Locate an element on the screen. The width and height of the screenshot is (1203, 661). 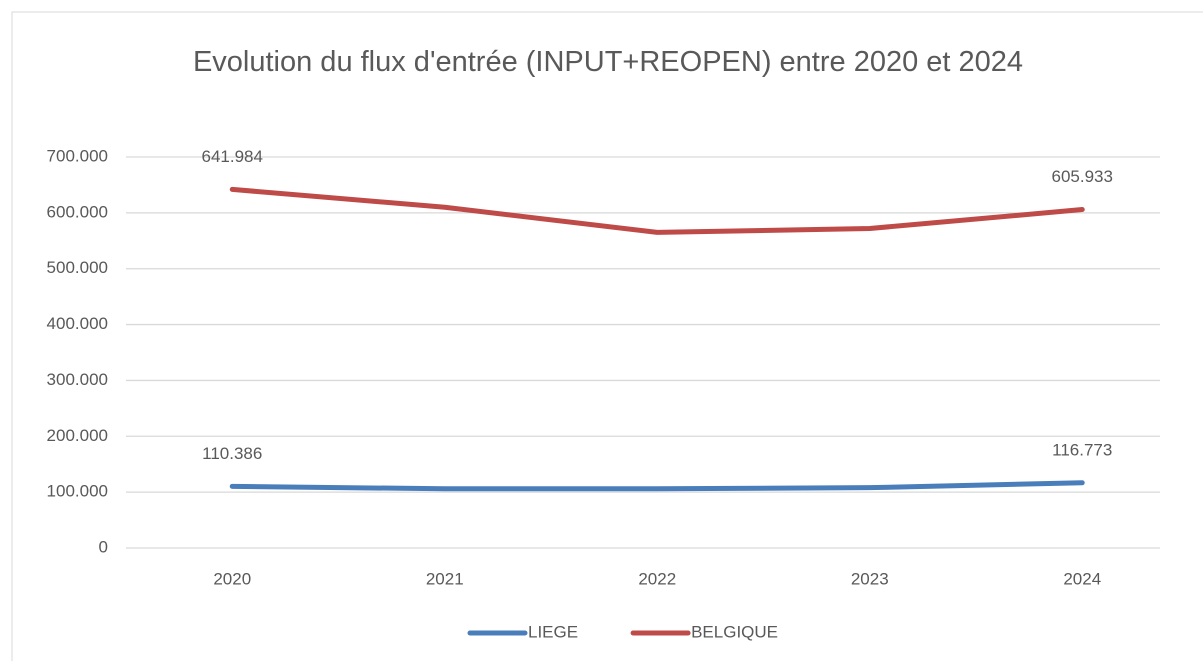
data-label: 110.386 is located at coordinates (232, 453).